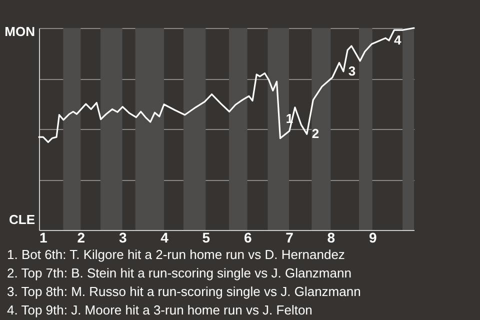 The width and height of the screenshot is (480, 320). I want to click on annotation: 2, so click(316, 134).